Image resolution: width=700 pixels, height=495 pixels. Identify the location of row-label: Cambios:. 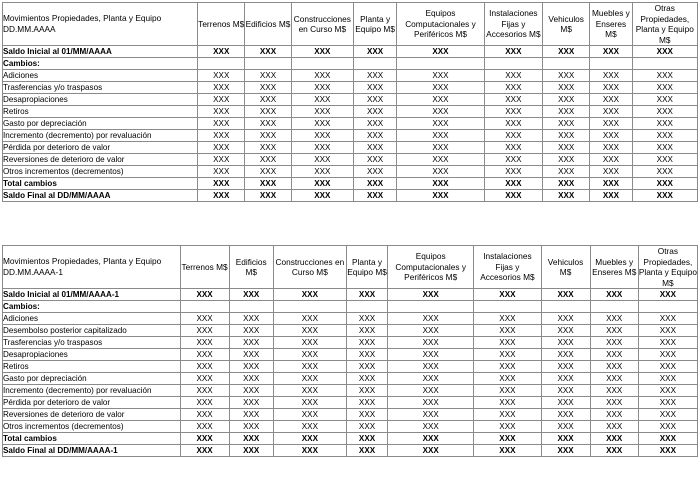
(91, 306).